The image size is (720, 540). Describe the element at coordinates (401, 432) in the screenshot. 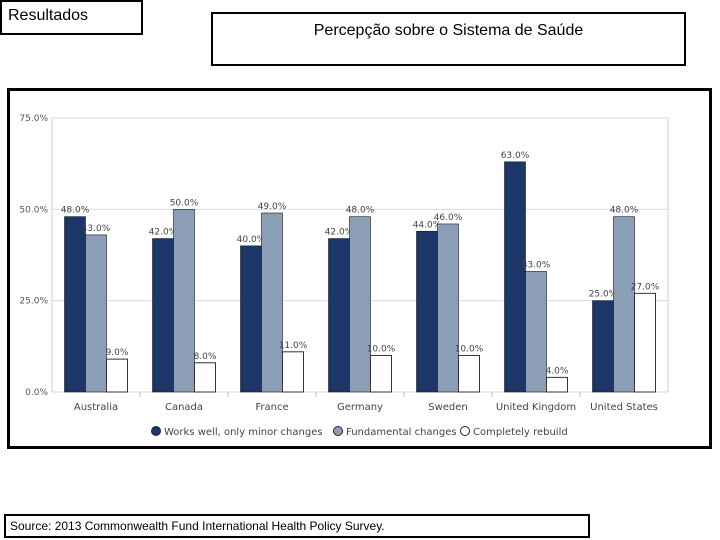

I see `legend-label: Fundamental changes` at that location.